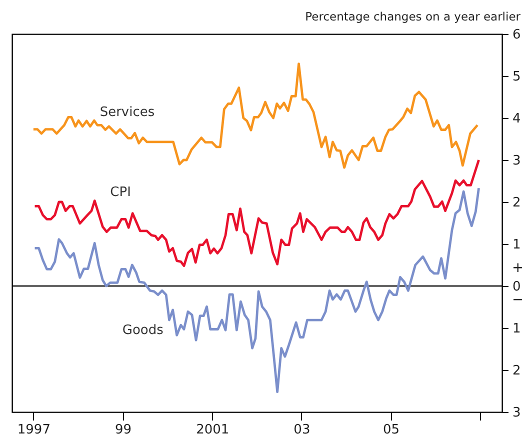 Image resolution: width=522 pixels, height=434 pixels. What do you see at coordinates (516, 119) in the screenshot?
I see `y-tick-label: 4` at bounding box center [516, 119].